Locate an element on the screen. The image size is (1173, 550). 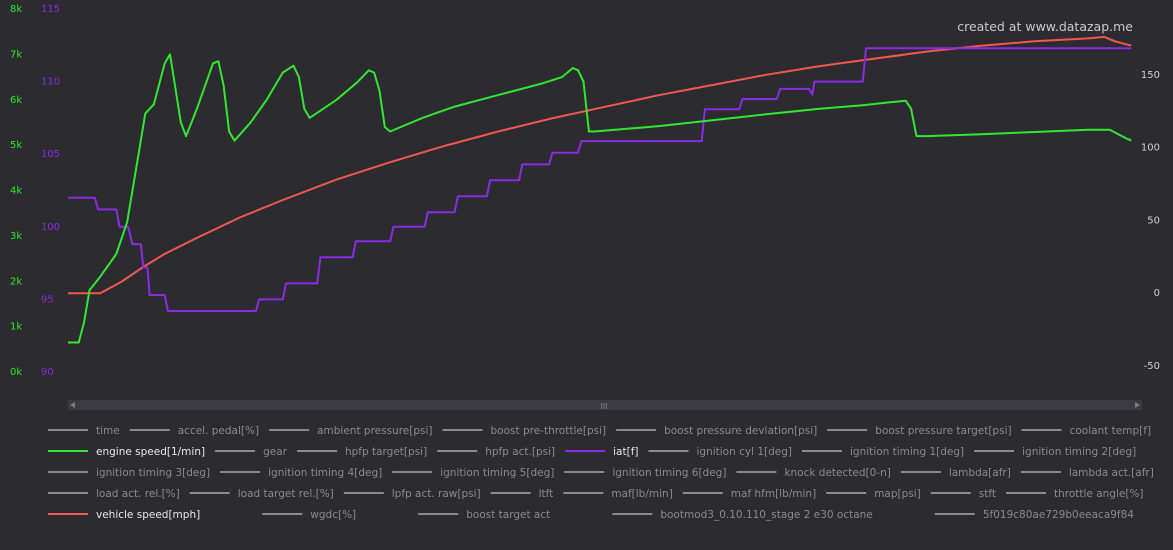
legend-item: engine speed[1/min] is located at coordinates (126, 452).